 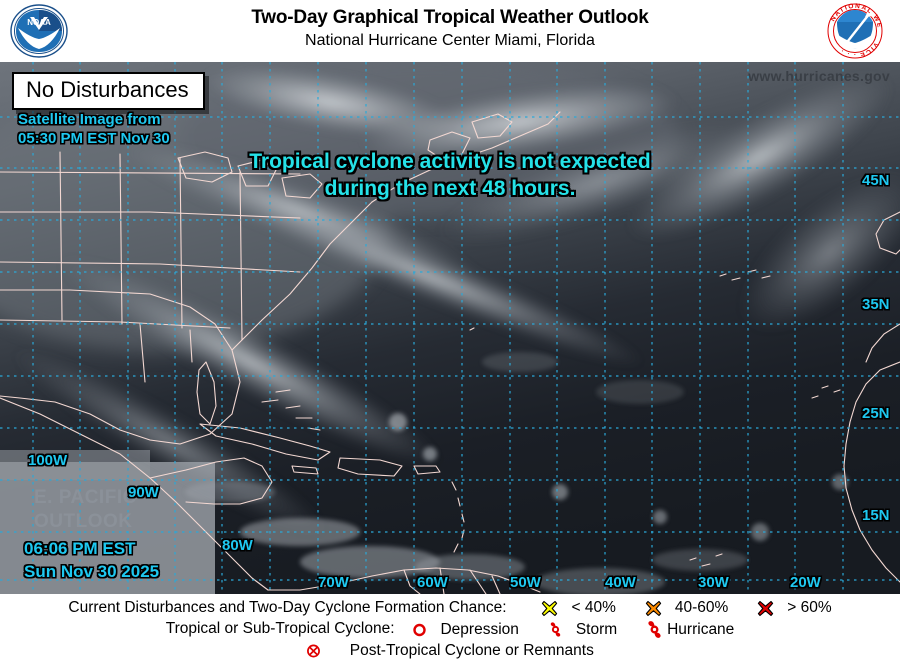 I want to click on lon-label-40w: 40W, so click(x=620, y=582).